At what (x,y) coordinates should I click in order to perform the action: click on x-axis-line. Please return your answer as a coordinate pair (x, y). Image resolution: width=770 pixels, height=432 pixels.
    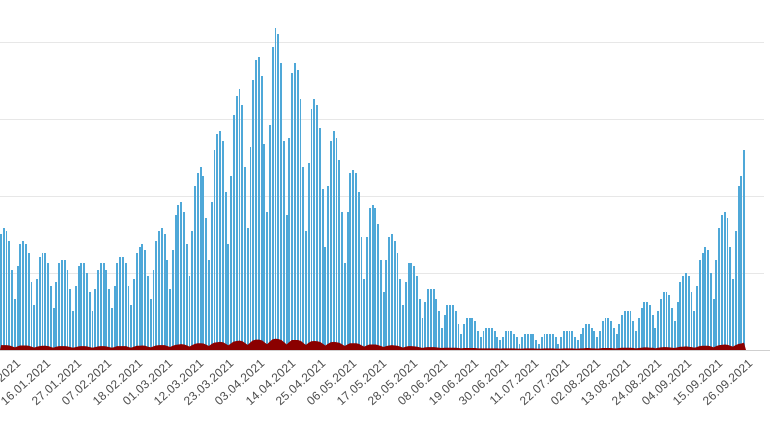
    Looking at the image, I should click on (385, 350).